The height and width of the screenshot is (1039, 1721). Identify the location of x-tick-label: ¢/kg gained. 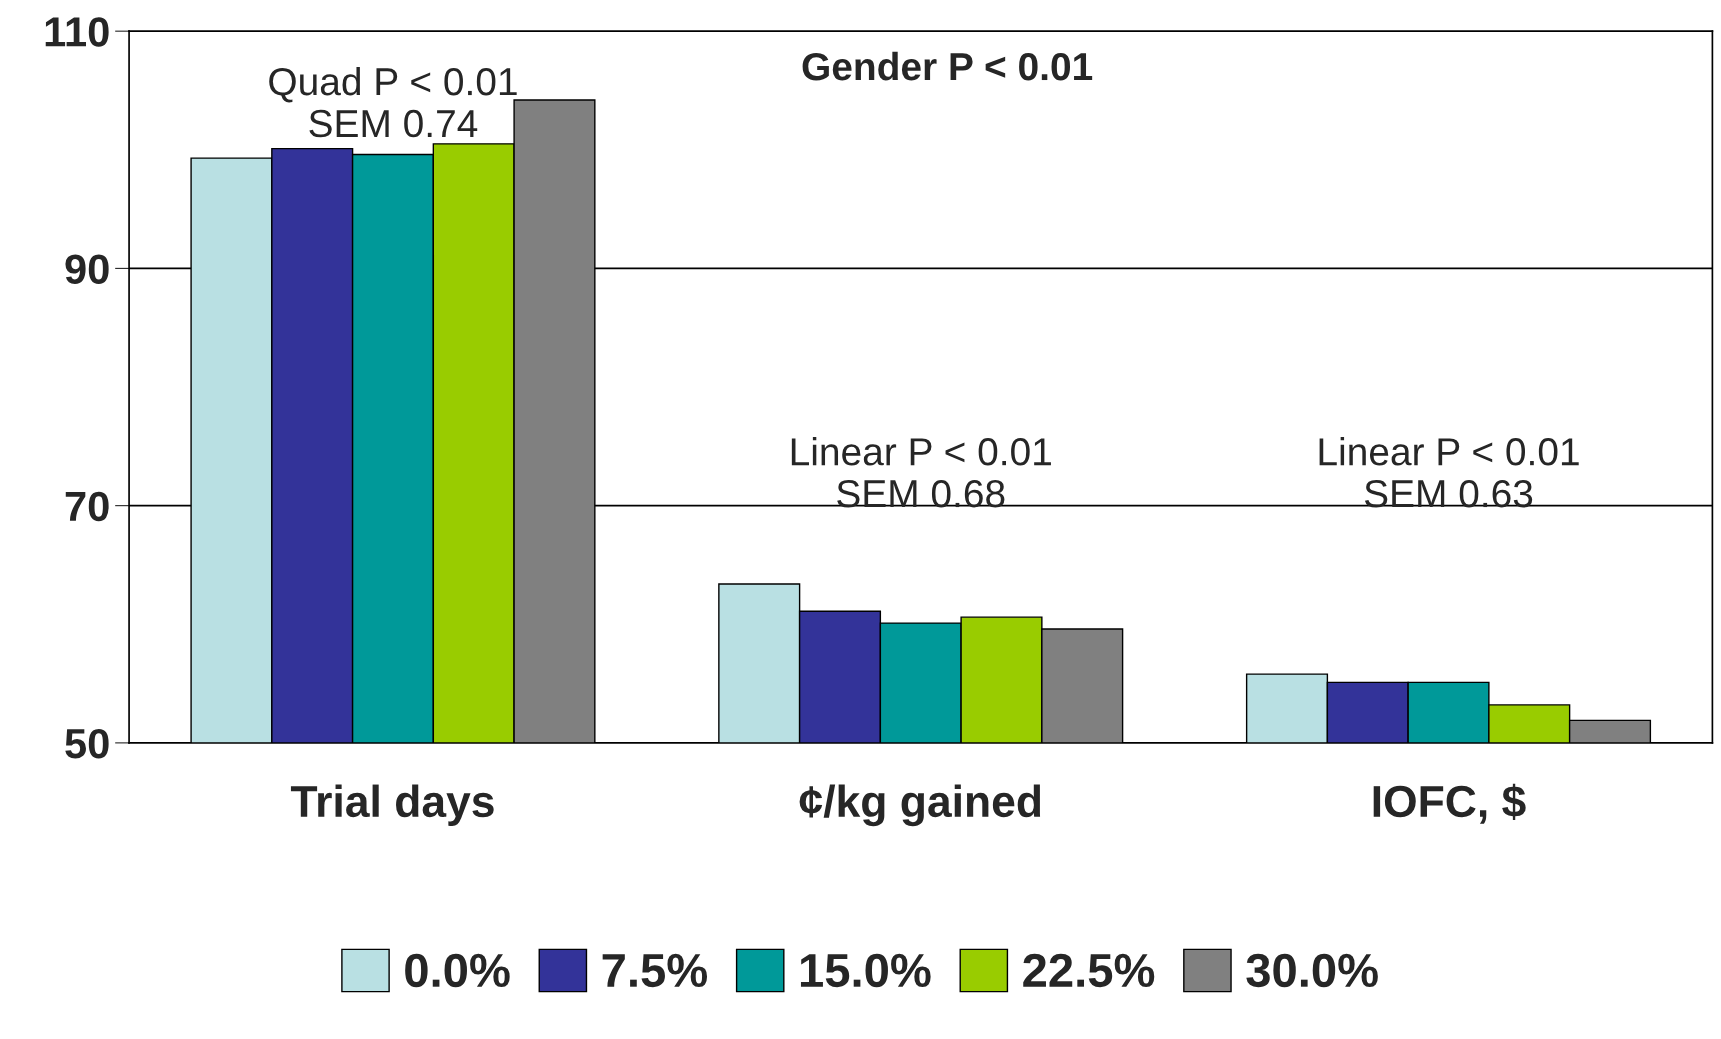
(920, 805).